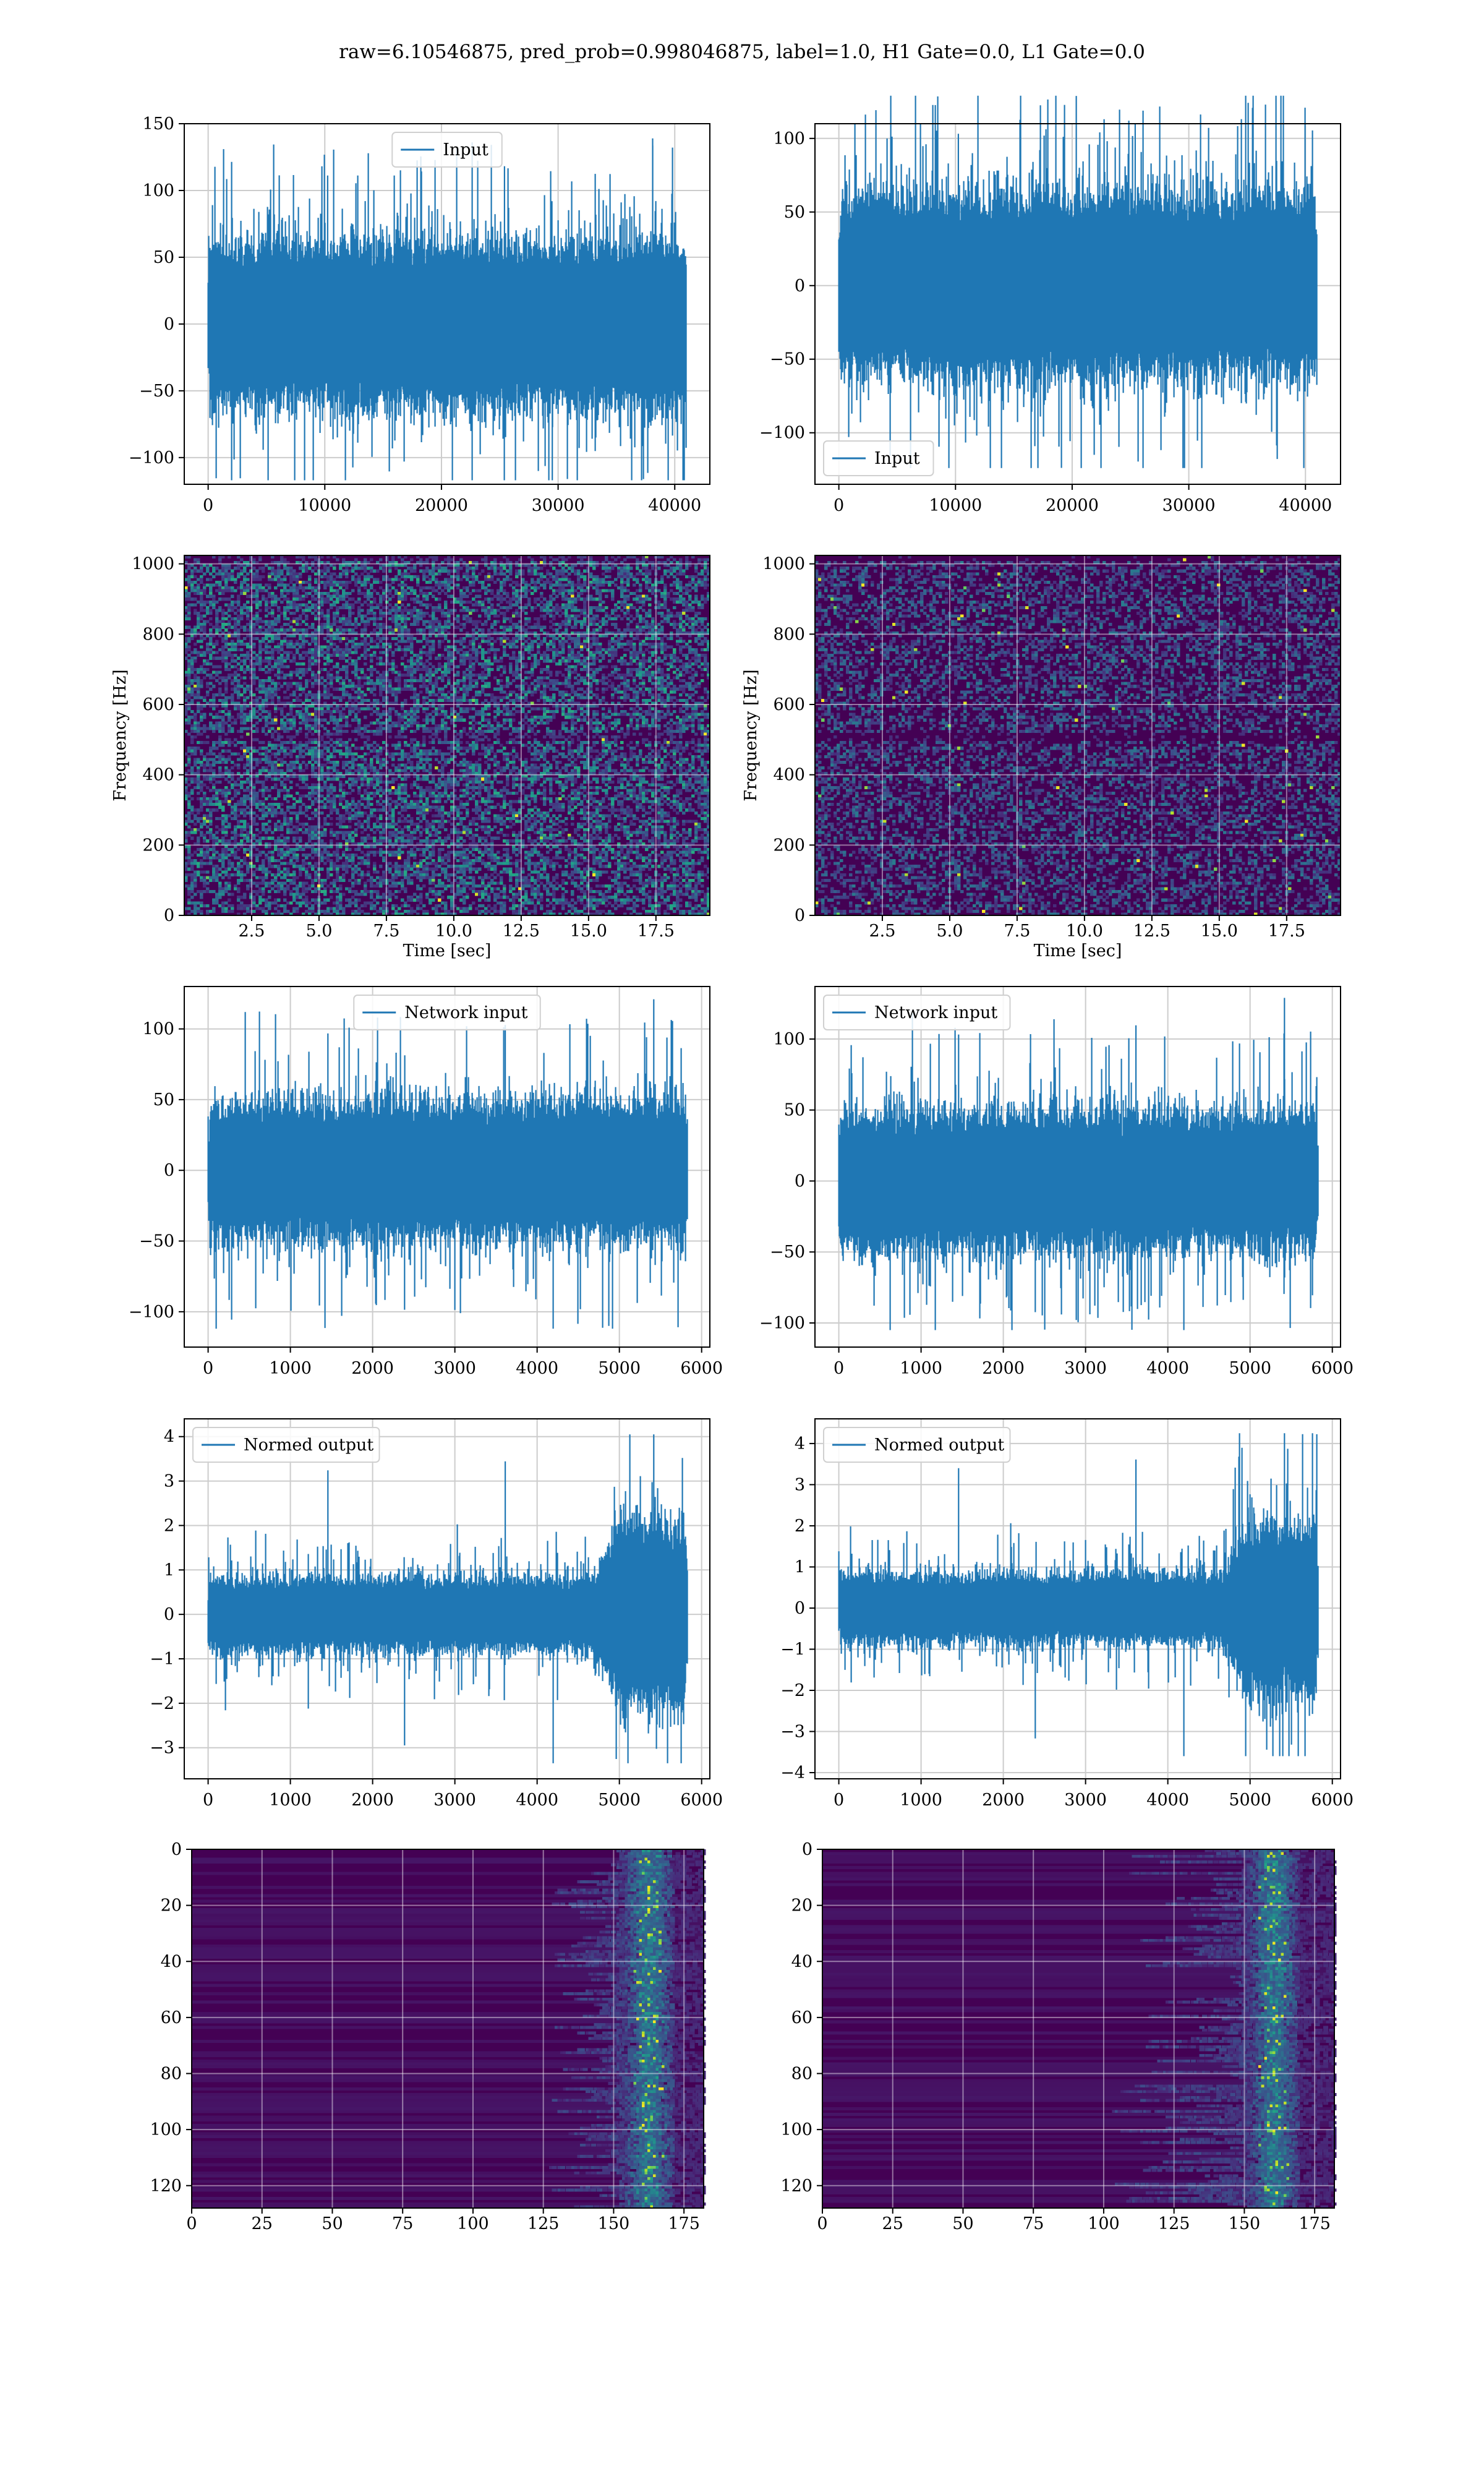 This screenshot has height=2474, width=1484. What do you see at coordinates (800, 1527) in the screenshot?
I see `y-tick-label: 2` at bounding box center [800, 1527].